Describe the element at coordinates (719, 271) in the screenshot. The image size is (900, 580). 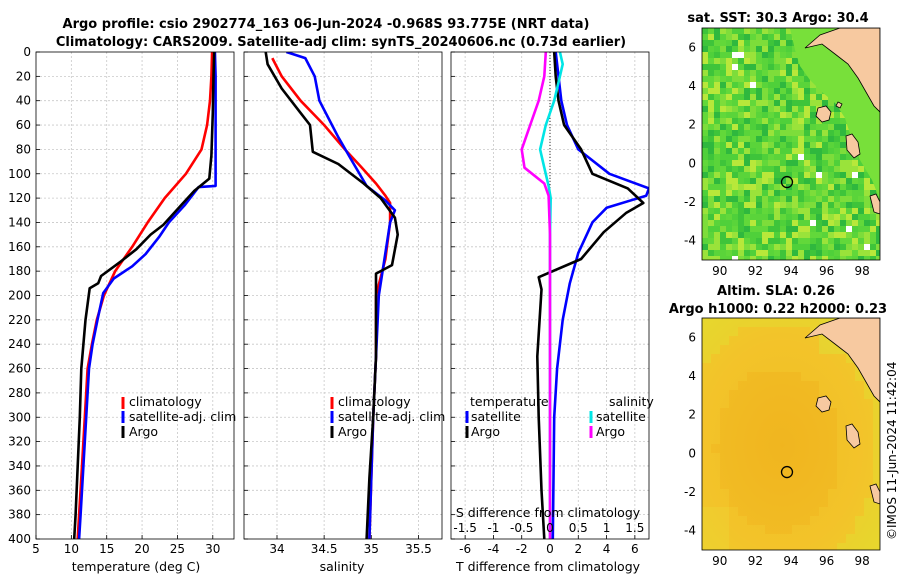
I see `map-x-tick-label: 90` at that location.